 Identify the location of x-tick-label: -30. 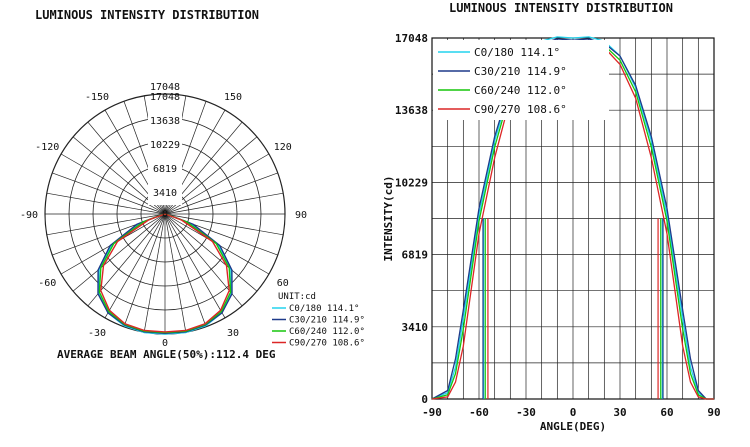
(526, 412).